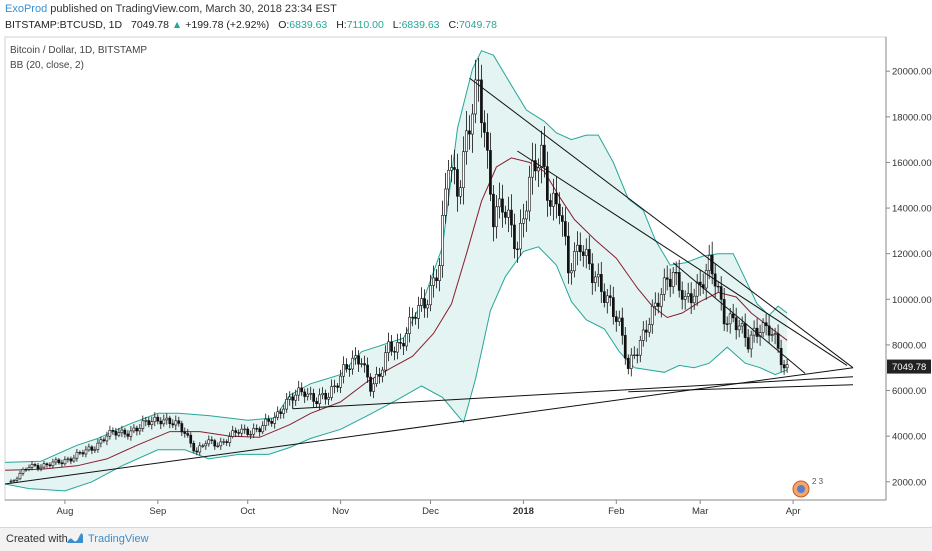 This screenshot has width=932, height=551. I want to click on low-label: L:, so click(397, 25).